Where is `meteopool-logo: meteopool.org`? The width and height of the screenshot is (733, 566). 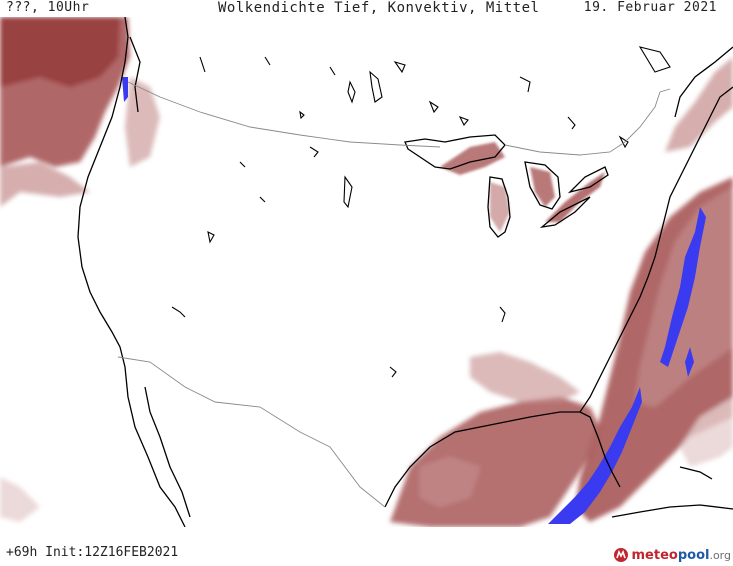
meteopool-logo: meteopool.org is located at coordinates (672, 555).